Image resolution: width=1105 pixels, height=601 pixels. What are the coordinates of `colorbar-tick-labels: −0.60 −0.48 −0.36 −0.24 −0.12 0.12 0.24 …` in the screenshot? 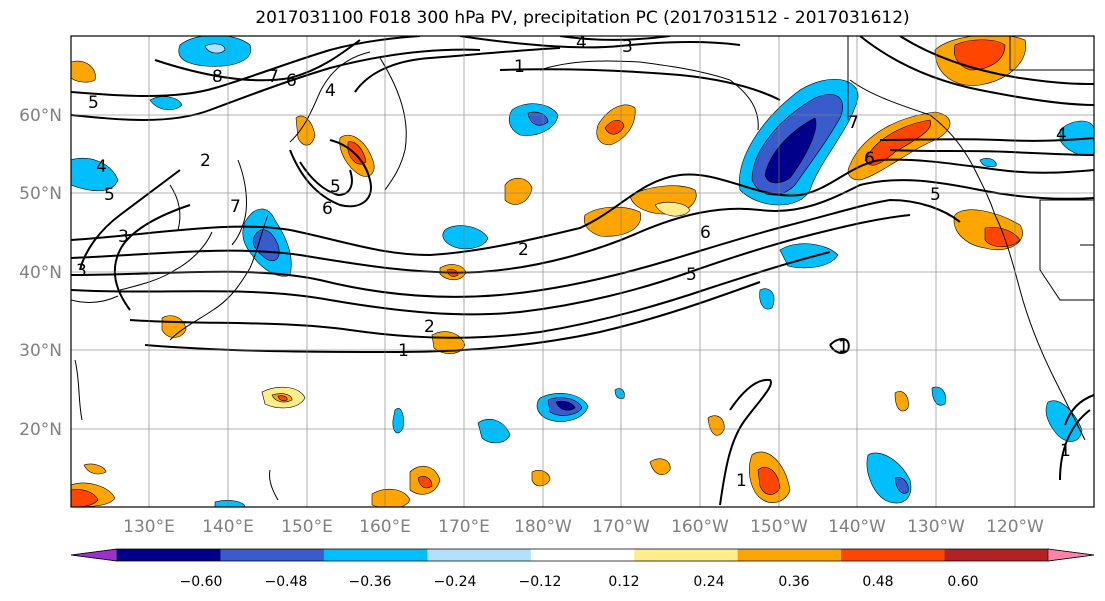 It's located at (579, 582).